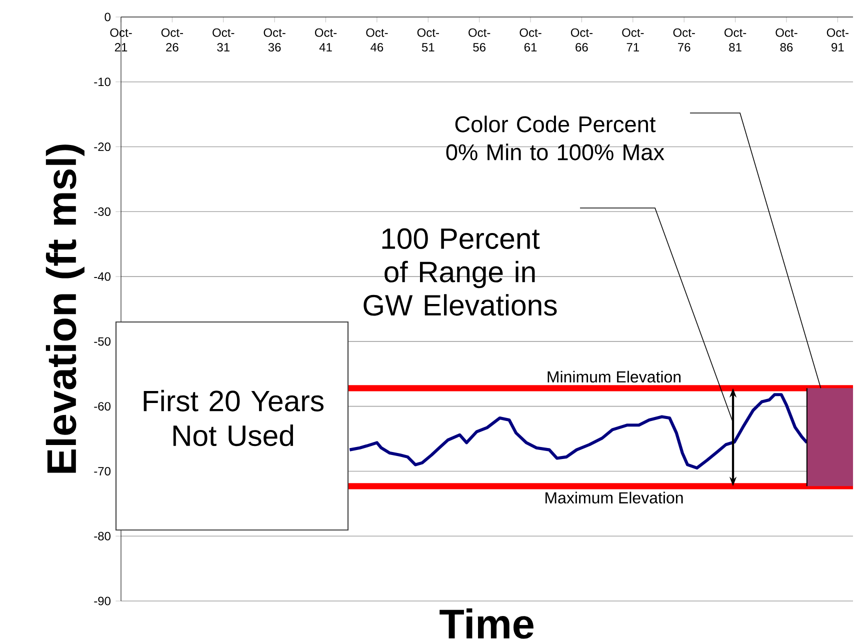 This screenshot has width=855, height=642. Describe the element at coordinates (102, 211) in the screenshot. I see `y-tick-label: -30` at that location.